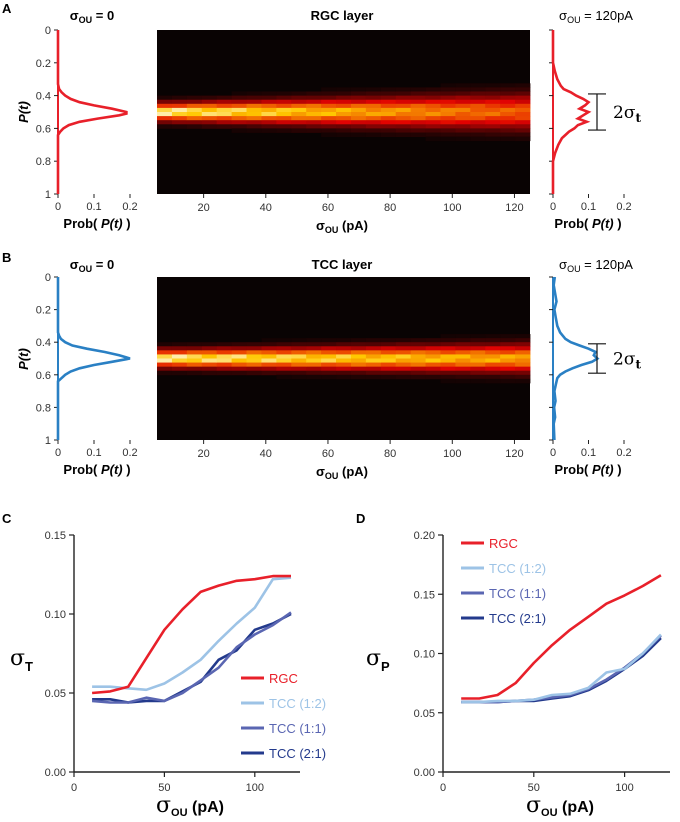  Describe the element at coordinates (59, 654) in the screenshot. I see `panel-c-yticks: 0.00 0.05 0.10 0.15` at that location.